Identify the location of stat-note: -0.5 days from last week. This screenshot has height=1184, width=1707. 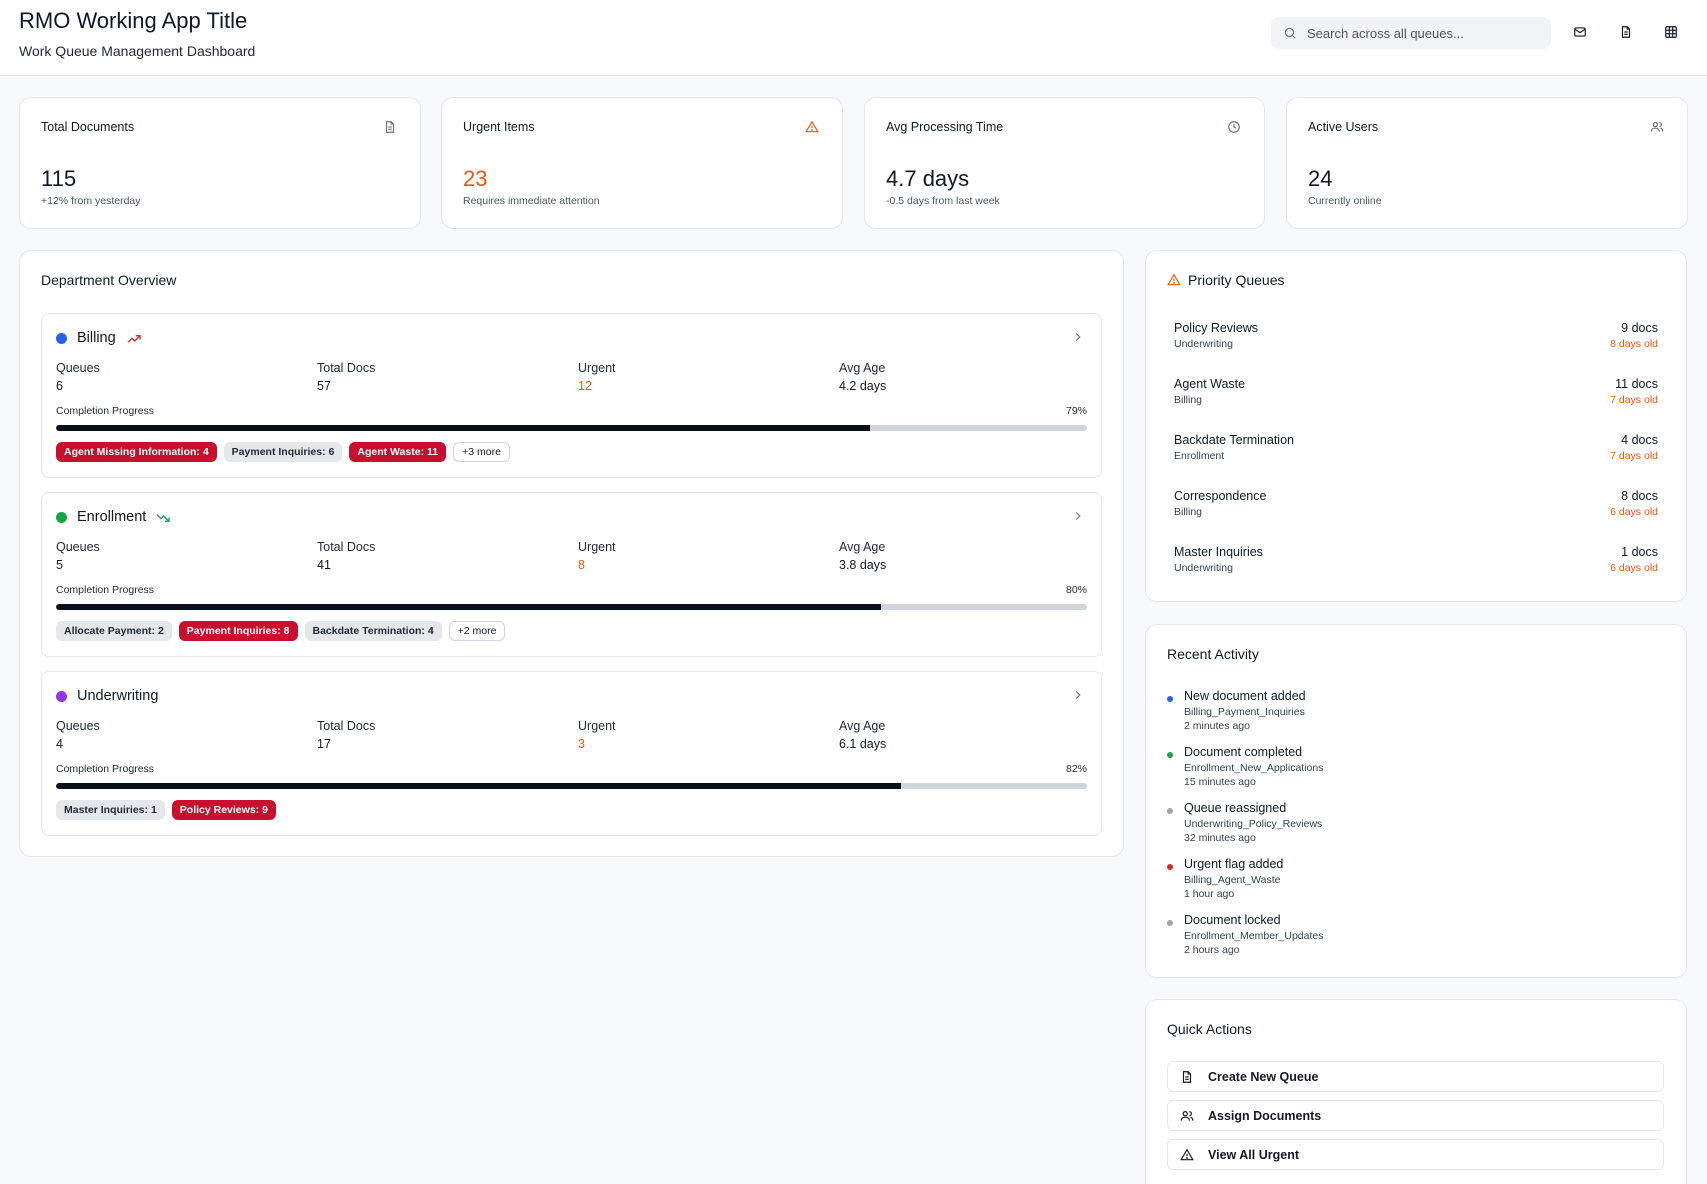
(943, 201).